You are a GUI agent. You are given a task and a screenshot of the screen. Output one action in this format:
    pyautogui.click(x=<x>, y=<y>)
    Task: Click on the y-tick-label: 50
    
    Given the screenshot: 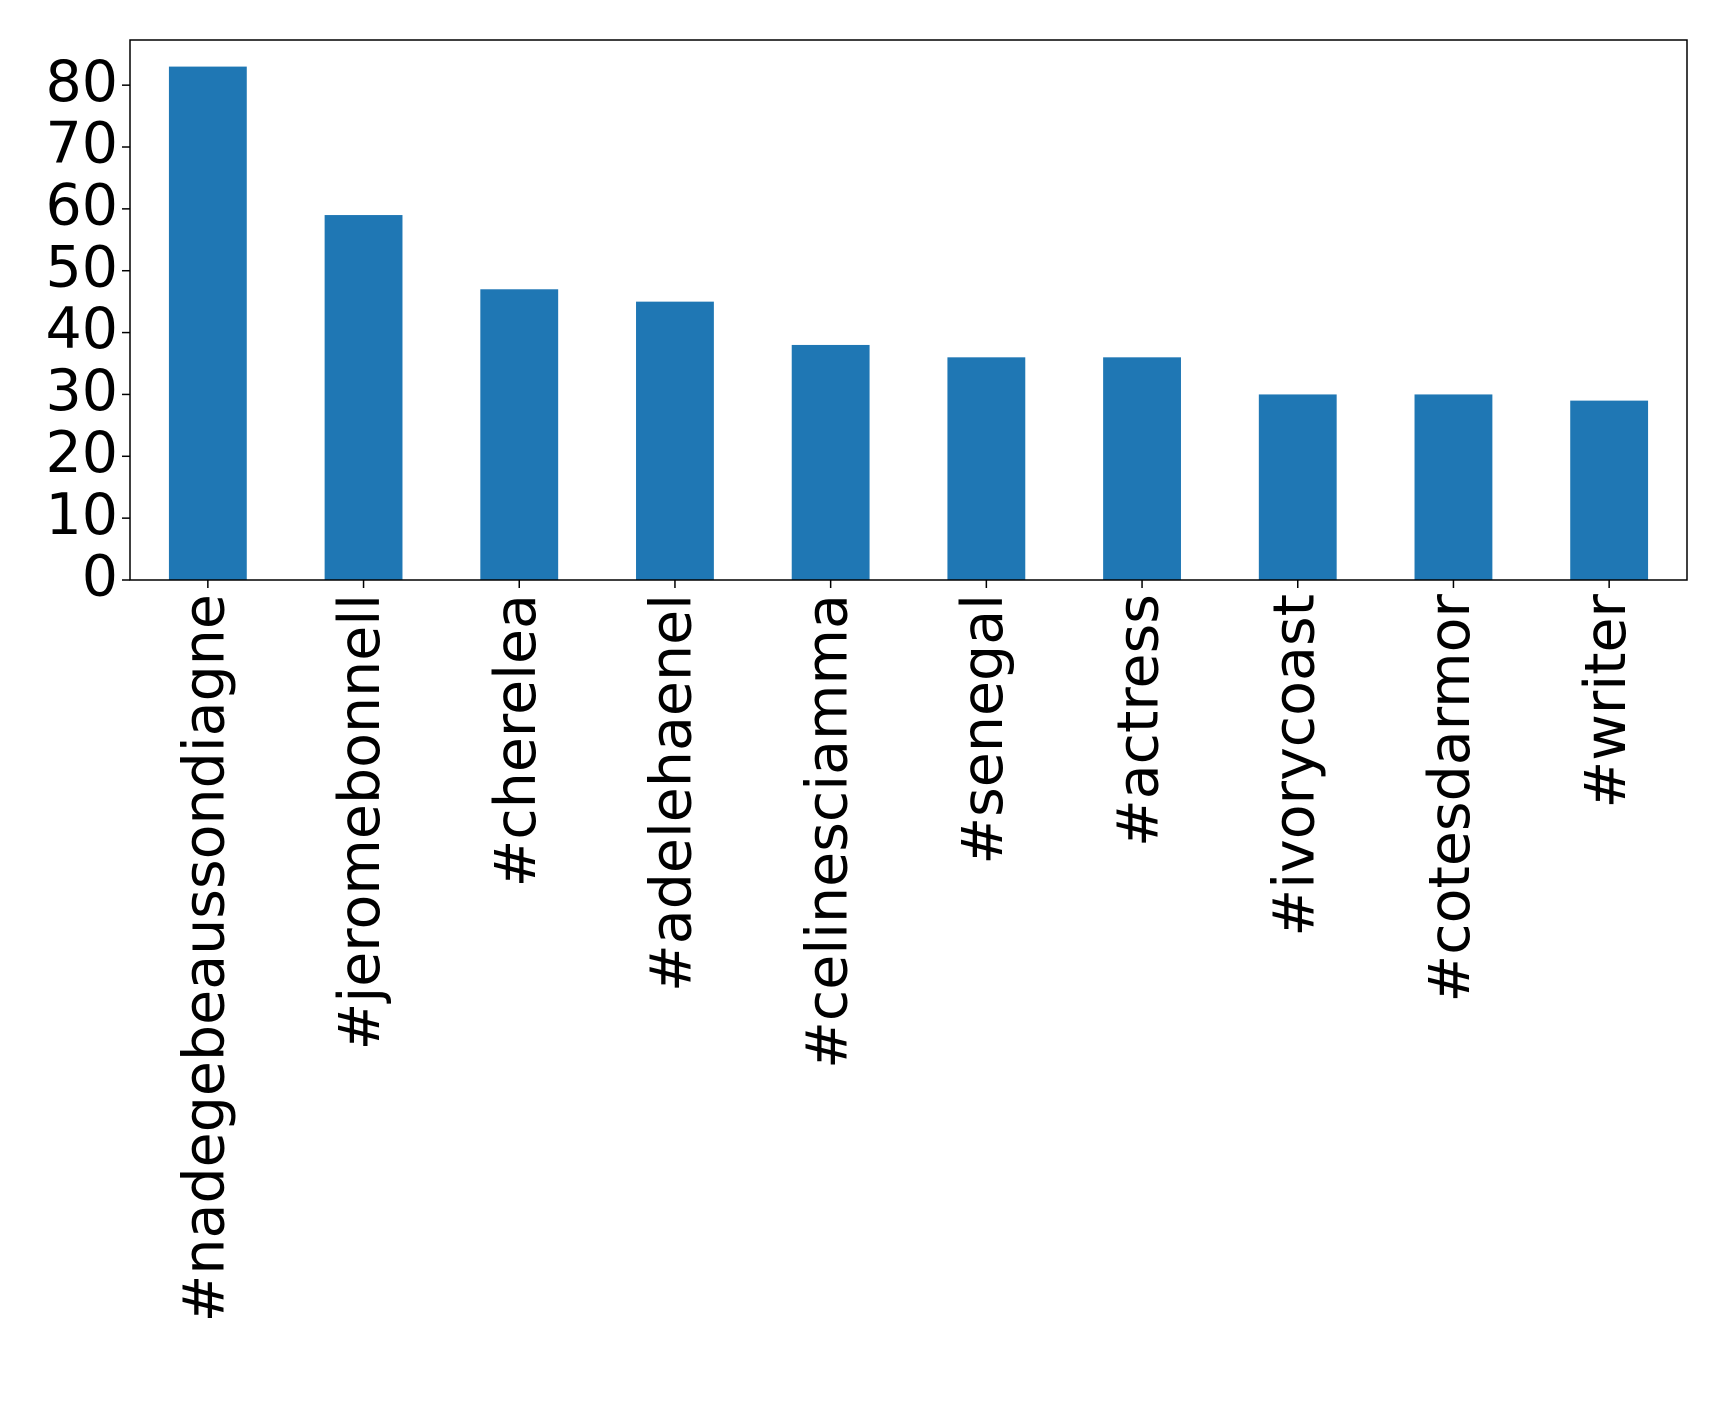 What is the action you would take?
    pyautogui.click(x=81, y=267)
    